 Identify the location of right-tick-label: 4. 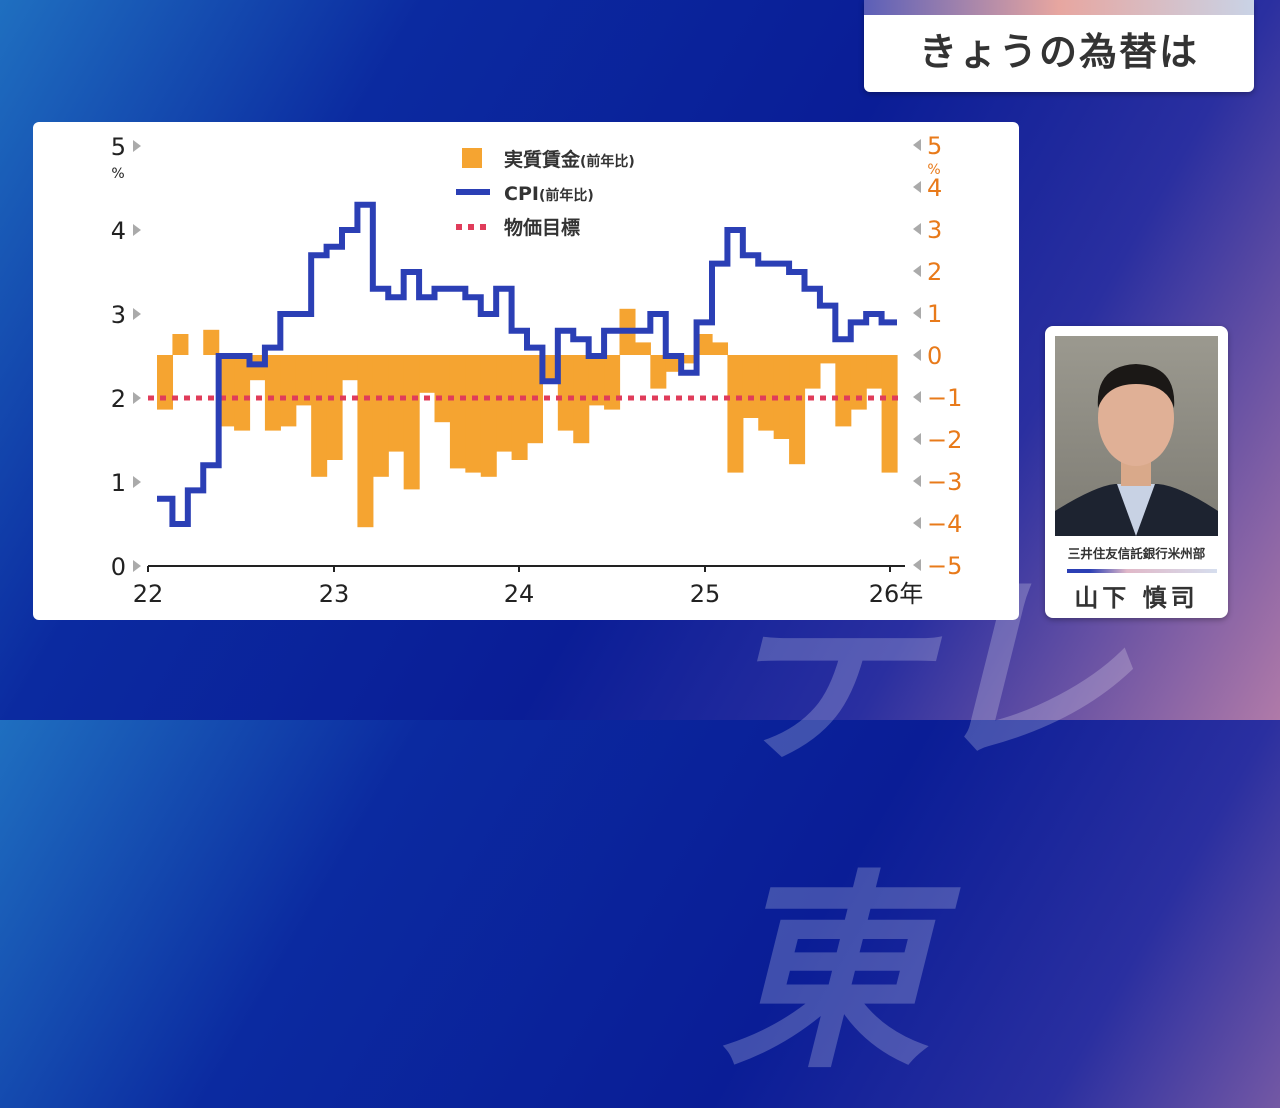
(934, 188).